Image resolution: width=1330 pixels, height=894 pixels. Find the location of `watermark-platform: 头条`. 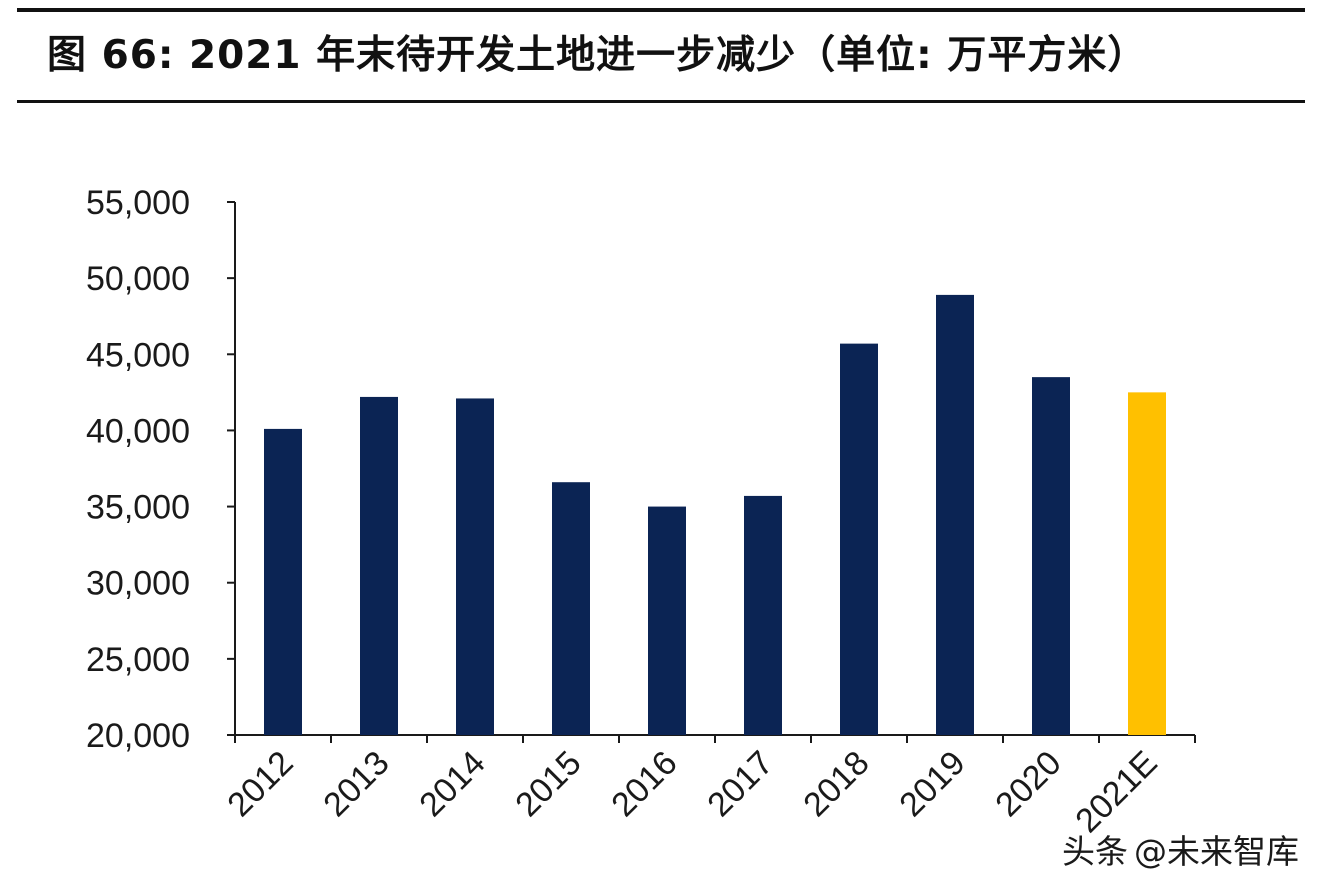

watermark-platform: 头条 is located at coordinates (1095, 851).